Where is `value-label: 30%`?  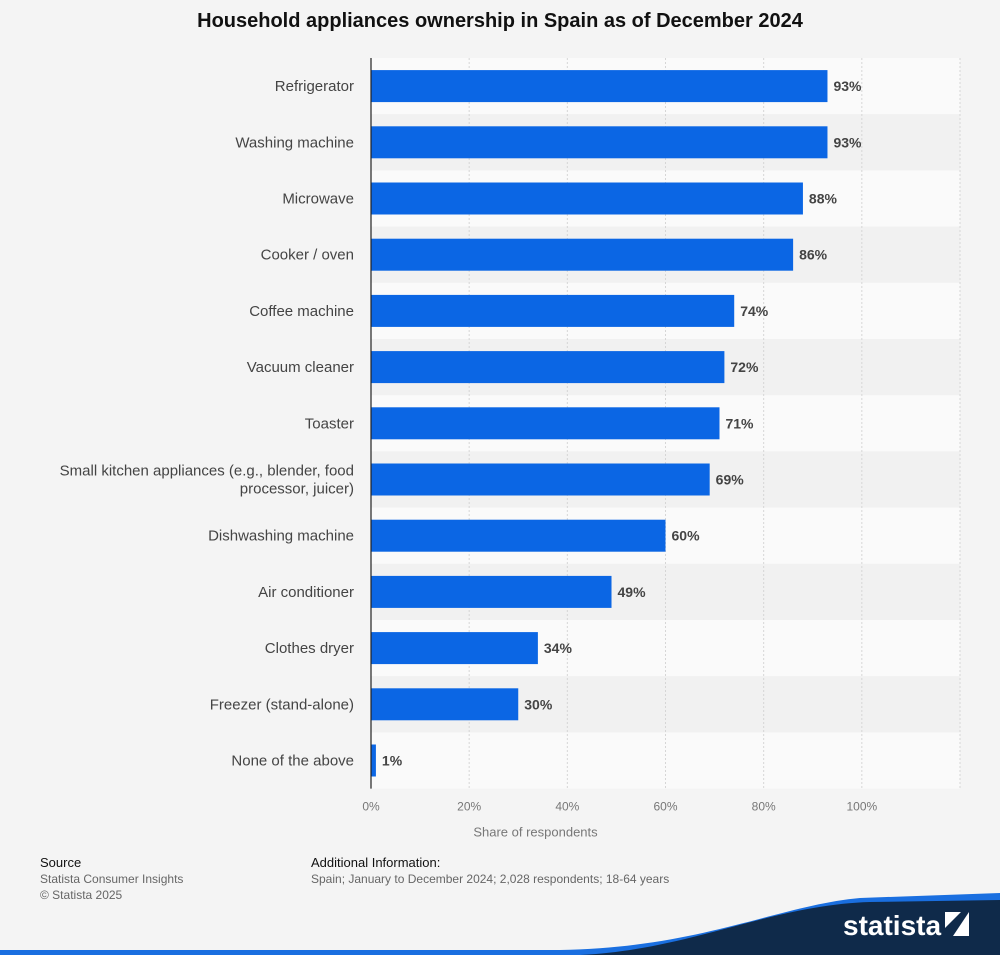 value-label: 30% is located at coordinates (538, 704).